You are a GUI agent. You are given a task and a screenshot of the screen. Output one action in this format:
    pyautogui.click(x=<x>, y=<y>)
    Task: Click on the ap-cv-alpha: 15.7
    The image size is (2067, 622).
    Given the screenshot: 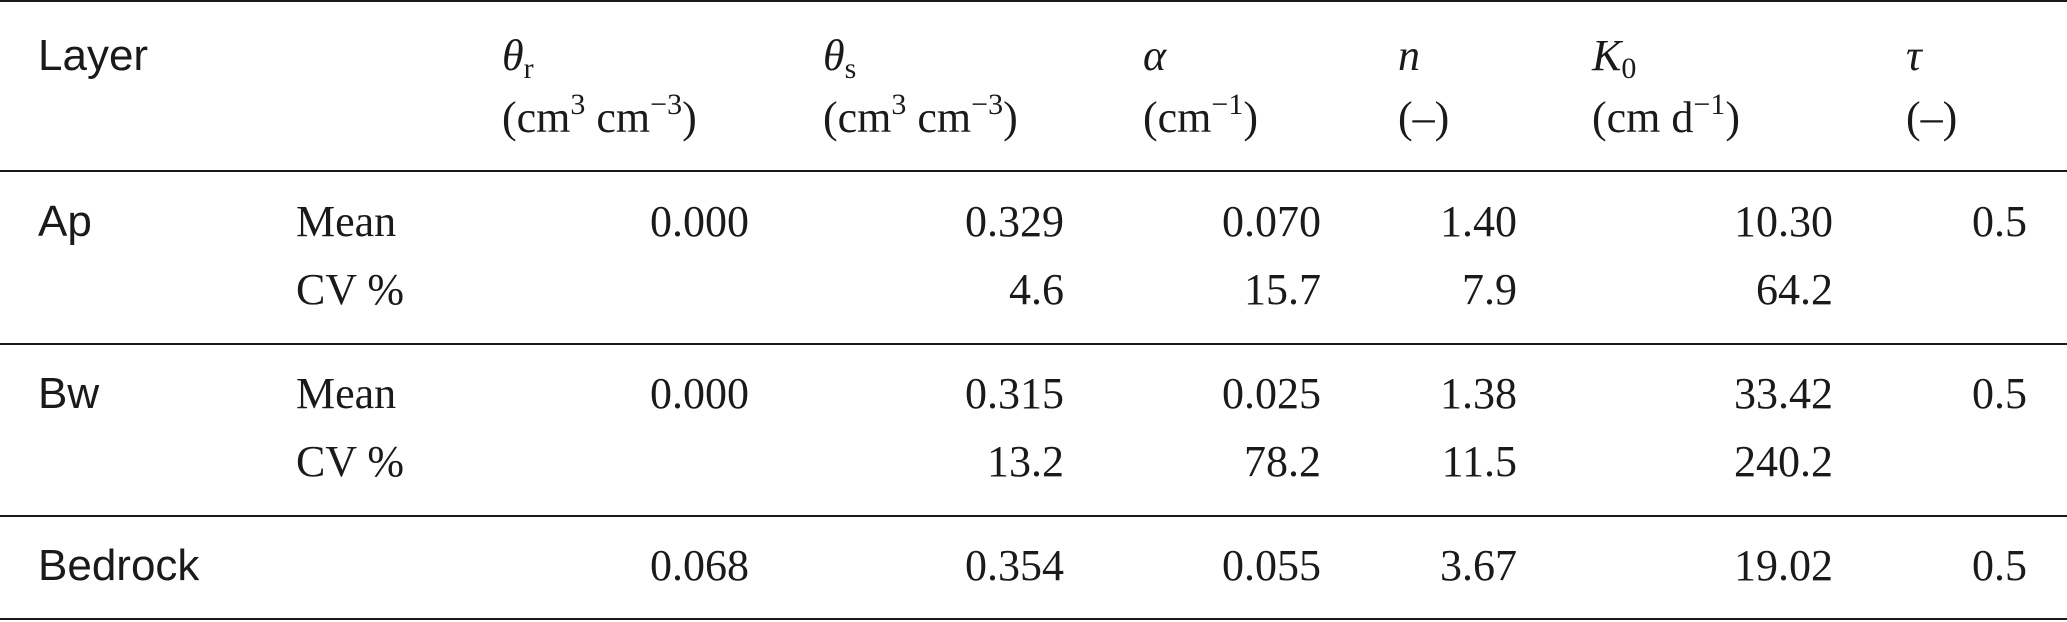 What is the action you would take?
    pyautogui.click(x=1282, y=289)
    